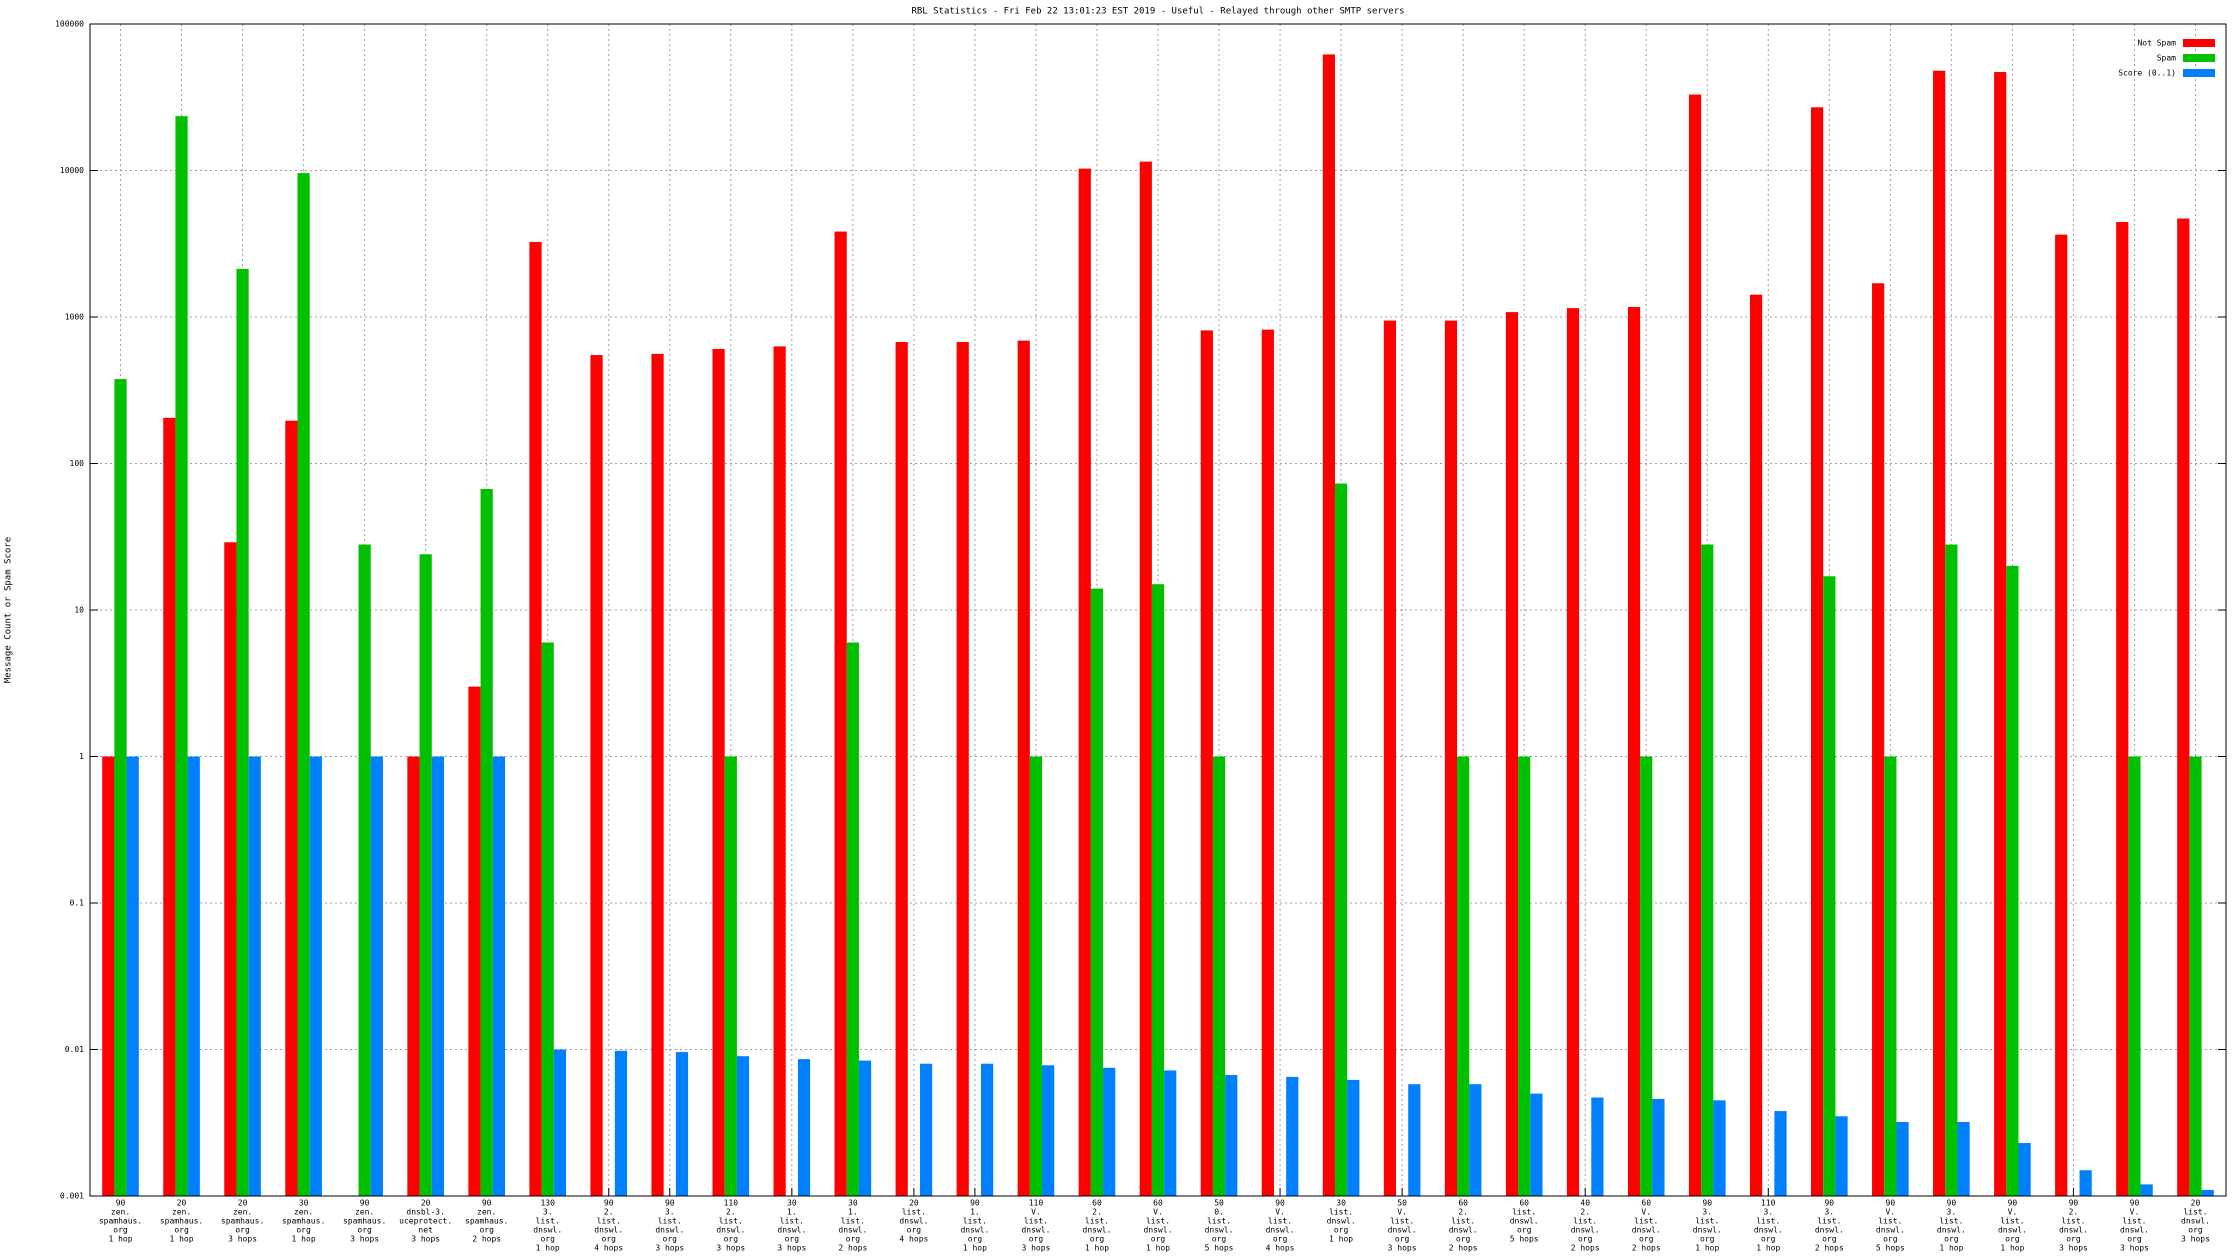 The height and width of the screenshot is (1260, 2240). What do you see at coordinates (304, 1203) in the screenshot?
I see `x-tick-label: 30` at bounding box center [304, 1203].